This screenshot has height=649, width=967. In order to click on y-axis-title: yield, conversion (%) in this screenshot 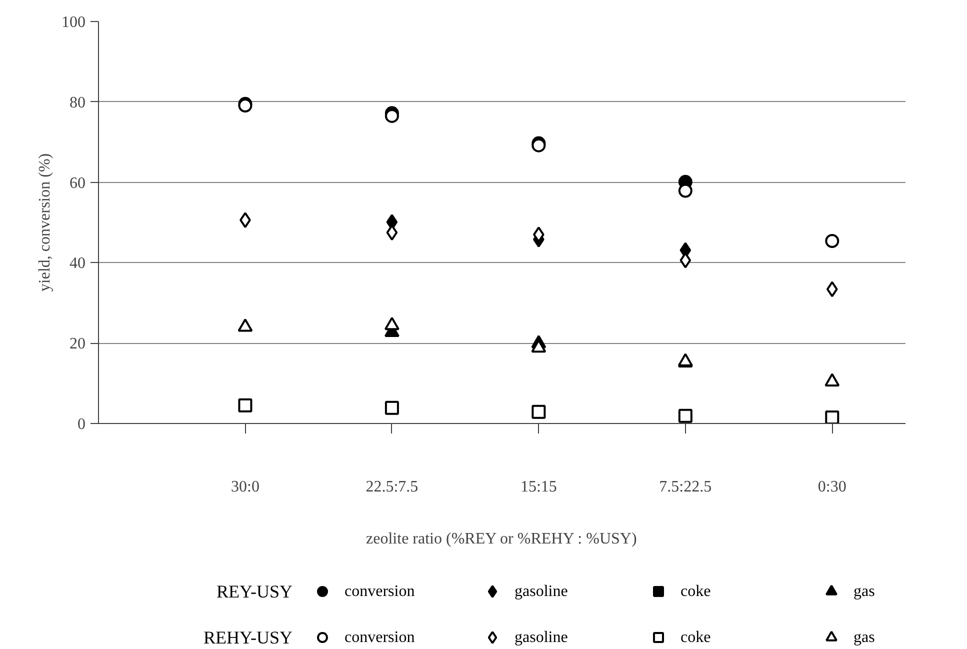, I will do `click(45, 222)`.